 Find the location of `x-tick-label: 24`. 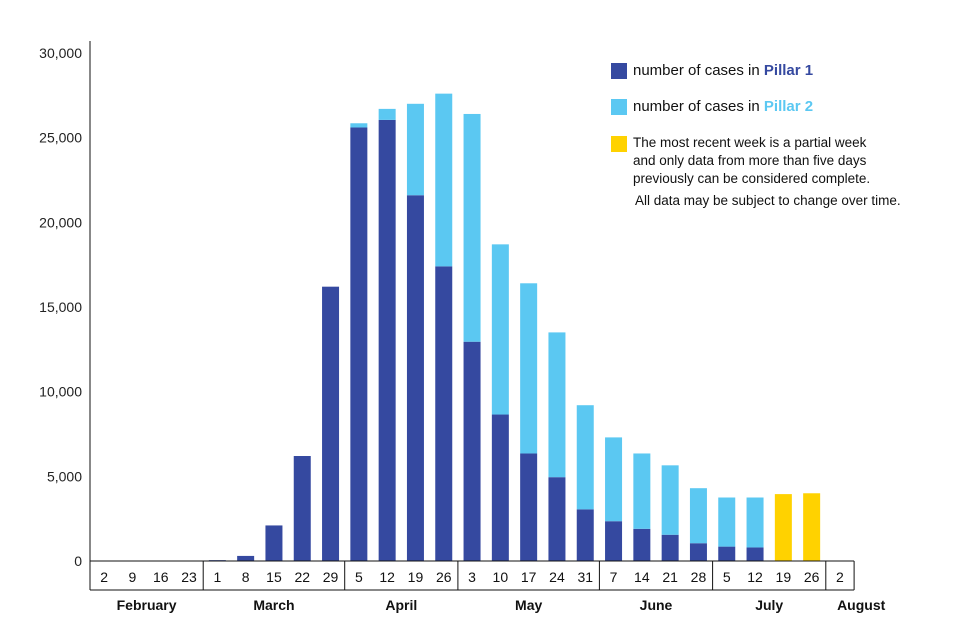

x-tick-label: 24 is located at coordinates (557, 577).